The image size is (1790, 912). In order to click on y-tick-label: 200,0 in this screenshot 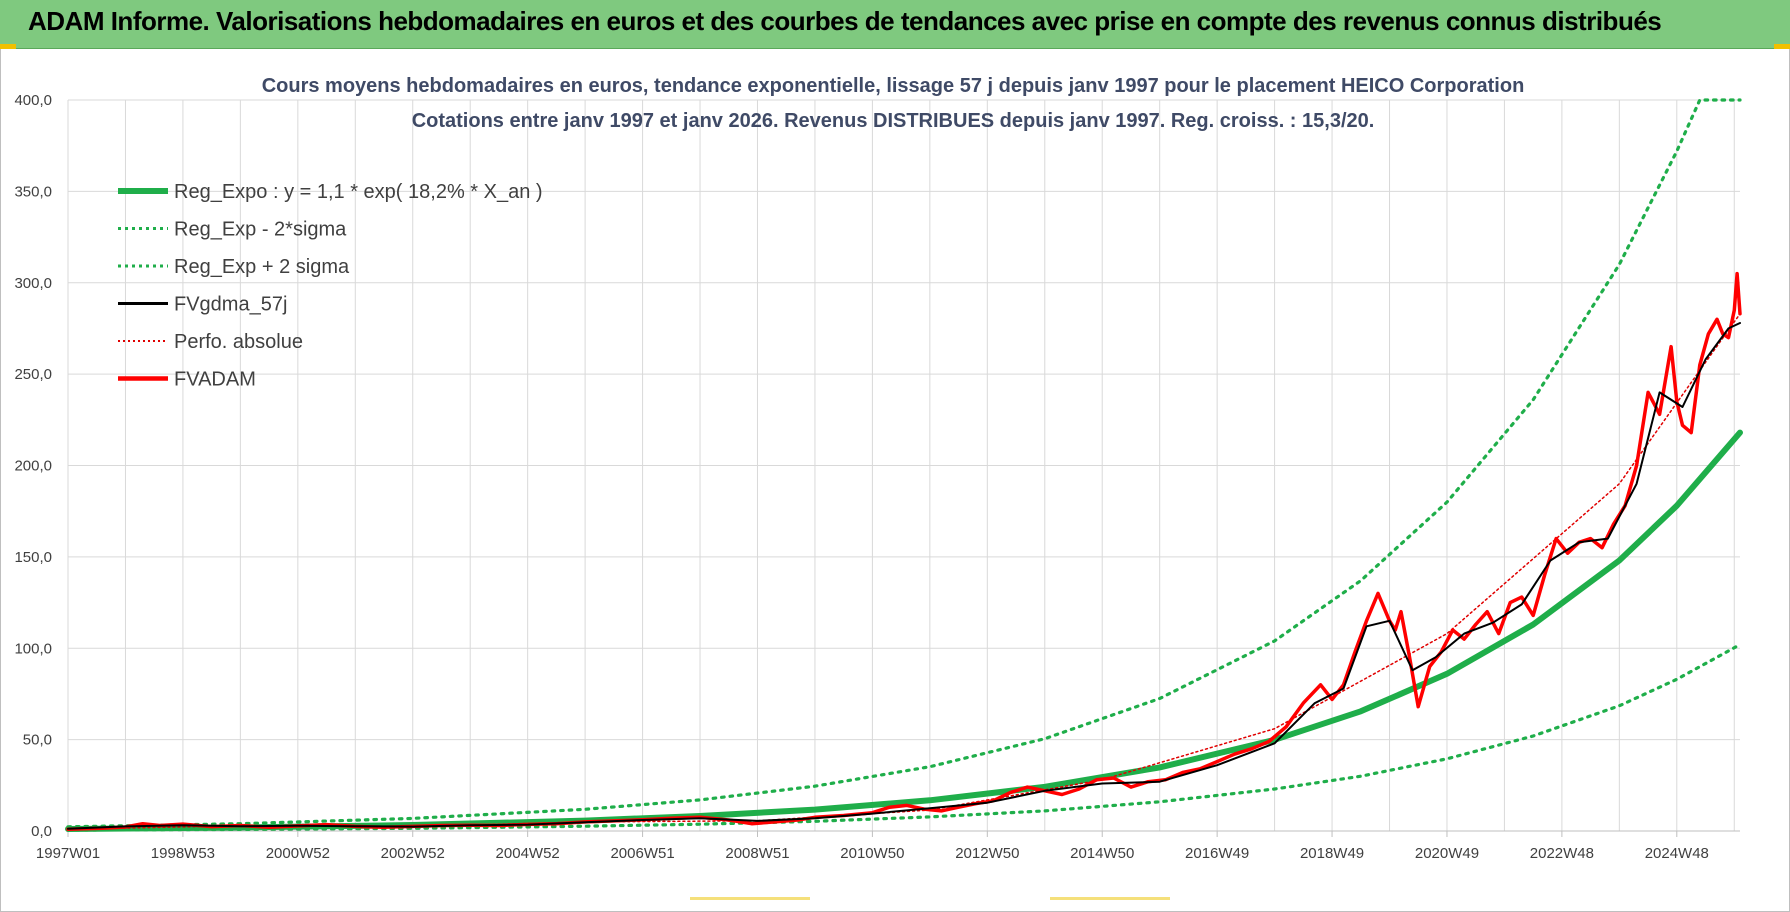, I will do `click(33, 466)`.